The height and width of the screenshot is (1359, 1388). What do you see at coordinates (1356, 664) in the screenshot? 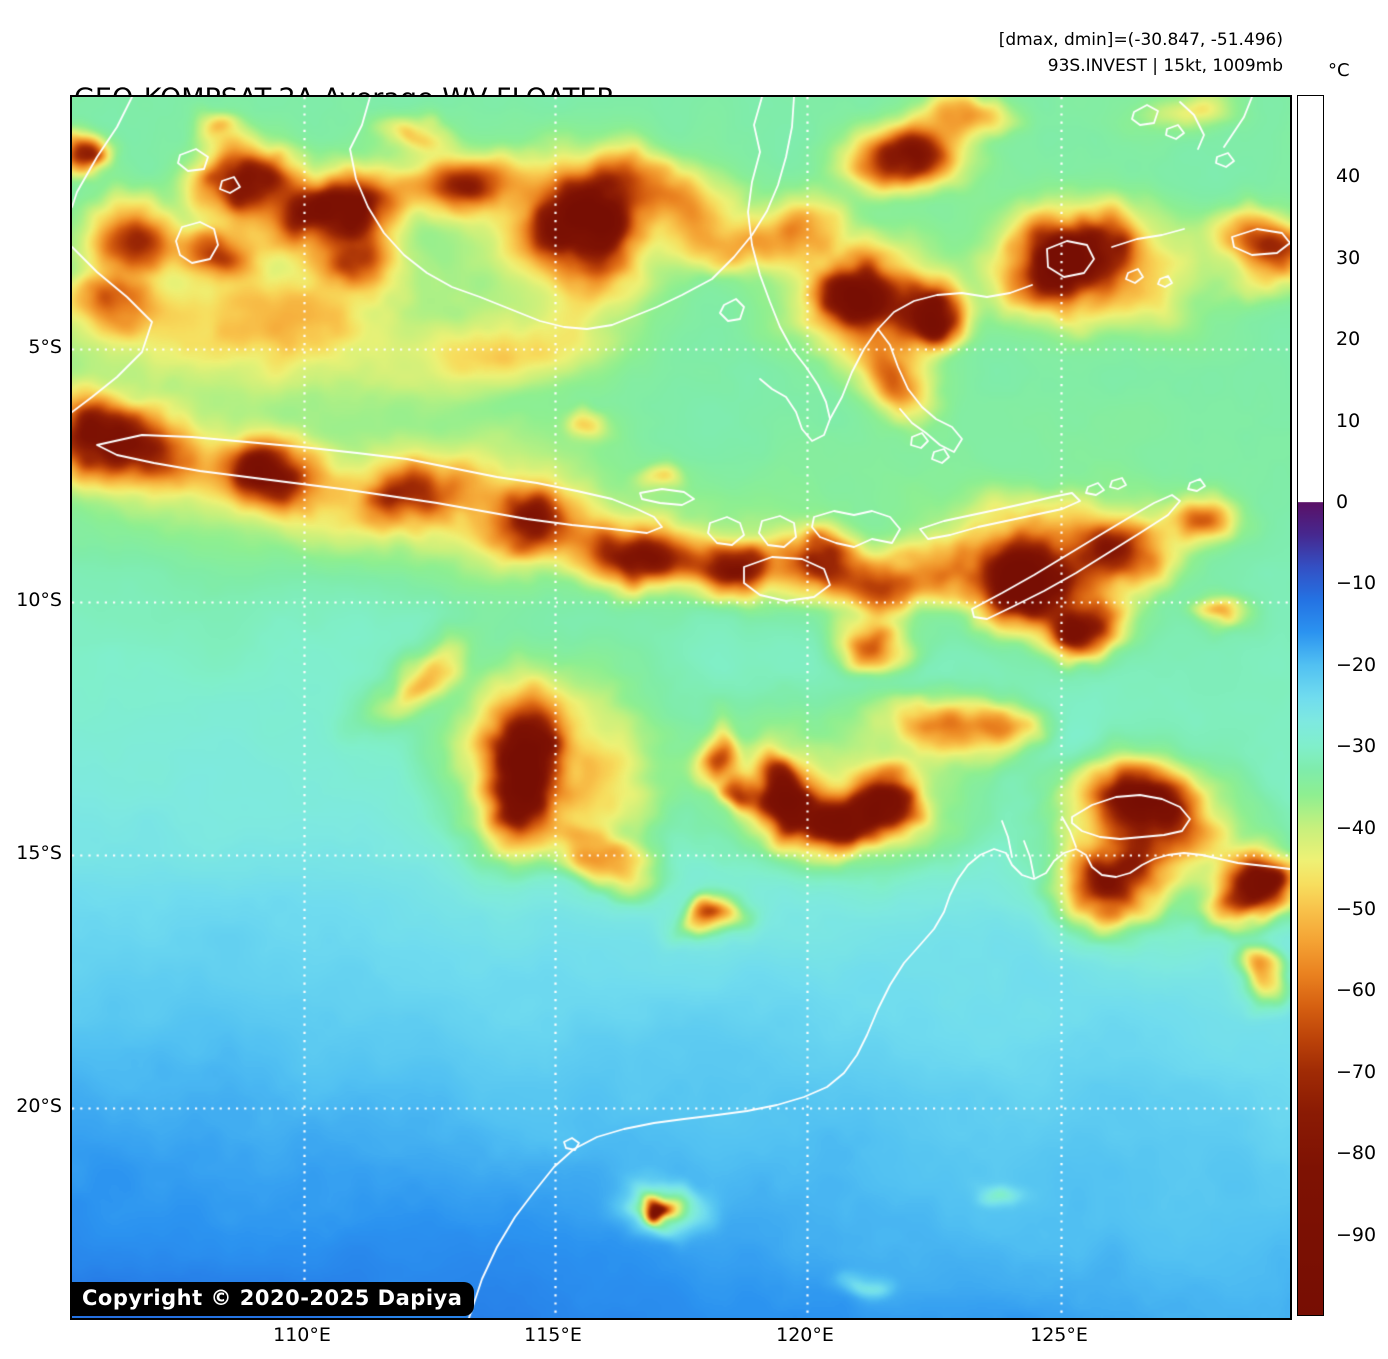
I see `colorbar-tick-label: −20` at bounding box center [1356, 664].